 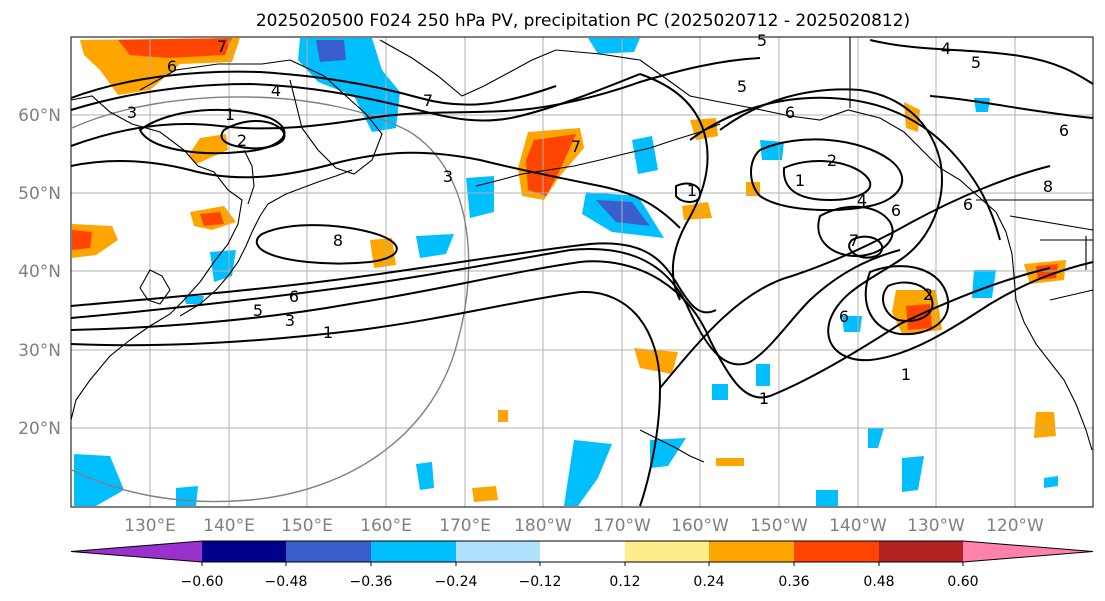 What do you see at coordinates (310, 187) in the screenshot?
I see `coastline-kuril-chain` at bounding box center [310, 187].